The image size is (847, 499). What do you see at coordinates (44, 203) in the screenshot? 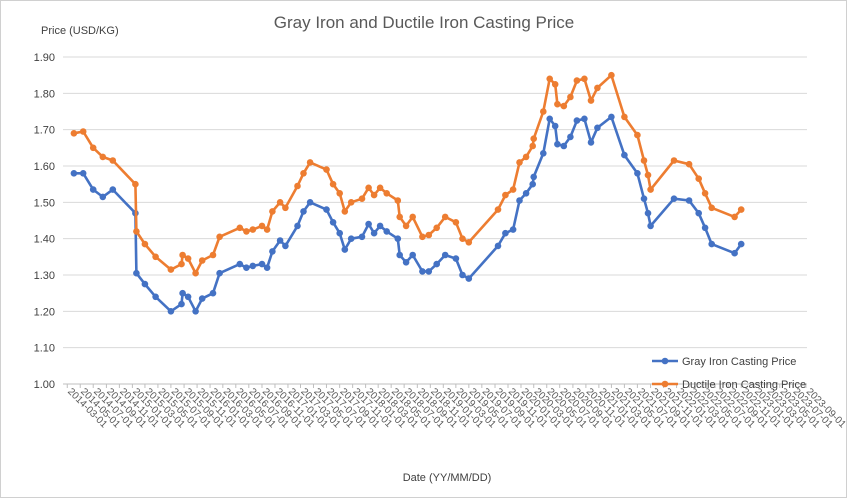
I see `y-tick-label: 1.50` at bounding box center [44, 203].